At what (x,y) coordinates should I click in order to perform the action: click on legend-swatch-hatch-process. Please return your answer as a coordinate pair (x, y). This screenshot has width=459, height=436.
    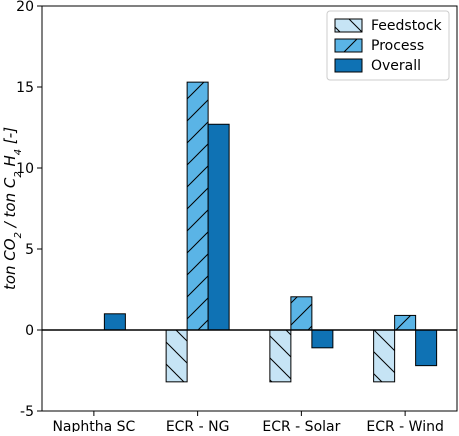
    Looking at the image, I should click on (348, 45).